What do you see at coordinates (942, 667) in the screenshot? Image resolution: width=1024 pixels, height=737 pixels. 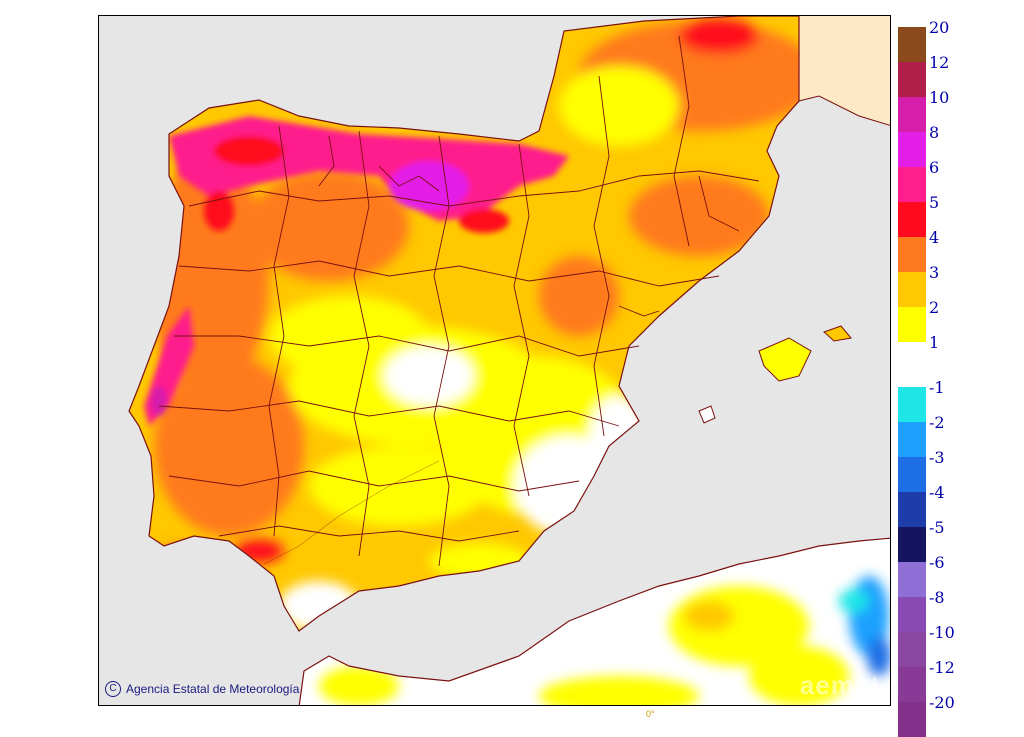 I see `legend-label-neg-8: -12` at bounding box center [942, 667].